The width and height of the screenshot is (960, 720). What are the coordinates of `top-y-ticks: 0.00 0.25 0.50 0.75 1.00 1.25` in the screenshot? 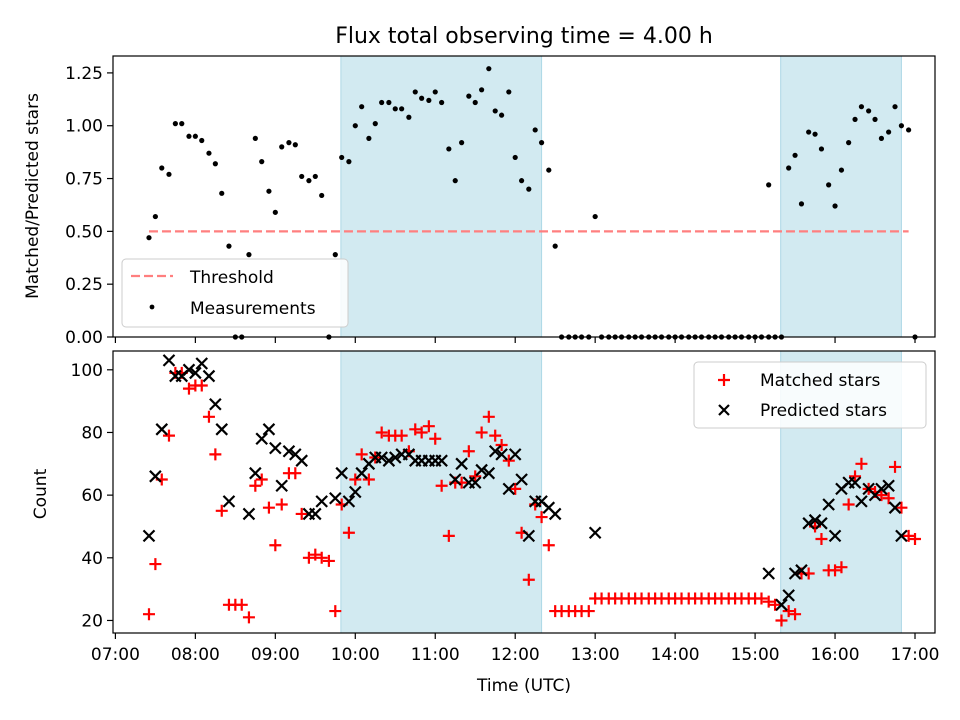 It's located at (89, 206).